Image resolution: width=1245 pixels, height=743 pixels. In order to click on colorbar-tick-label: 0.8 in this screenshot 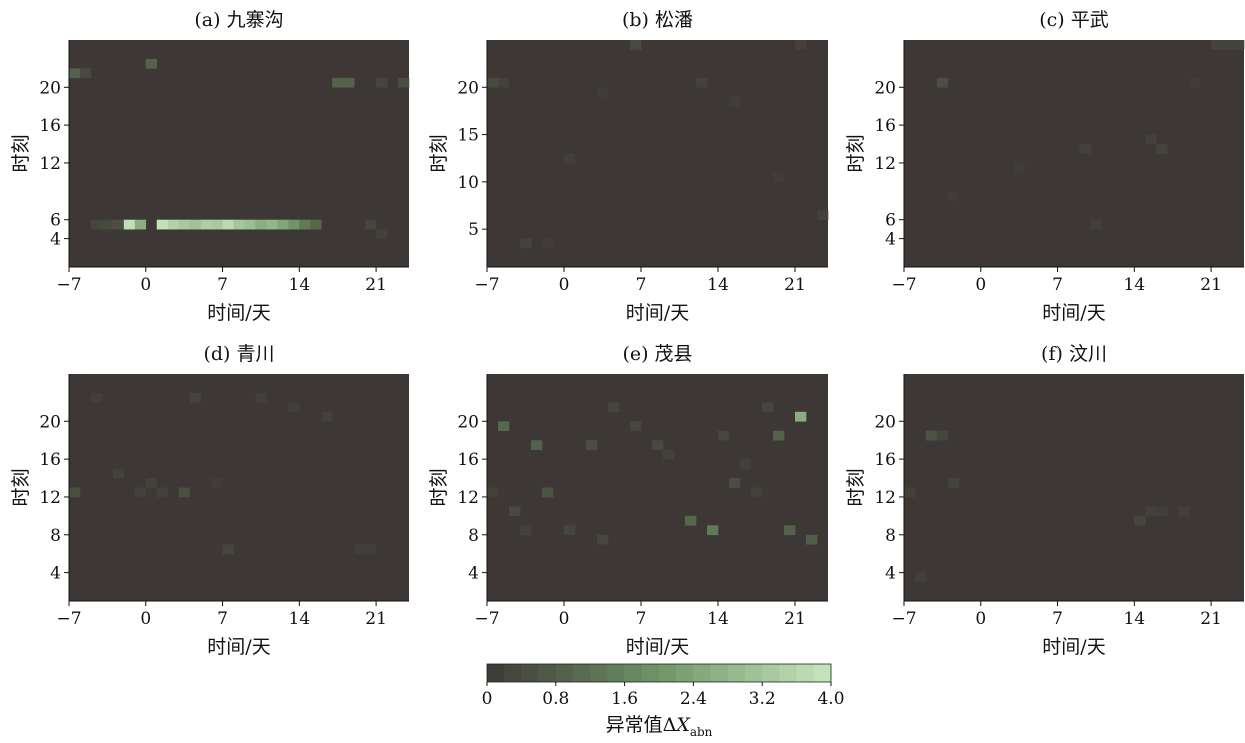, I will do `click(555, 699)`.